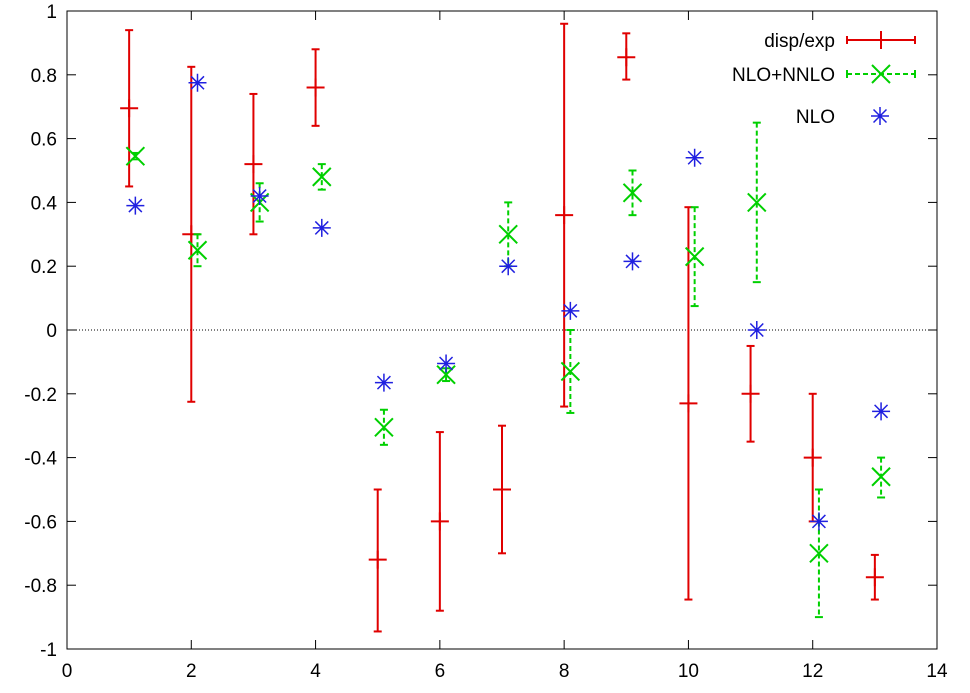  I want to click on y-tick-label: -1, so click(48, 650).